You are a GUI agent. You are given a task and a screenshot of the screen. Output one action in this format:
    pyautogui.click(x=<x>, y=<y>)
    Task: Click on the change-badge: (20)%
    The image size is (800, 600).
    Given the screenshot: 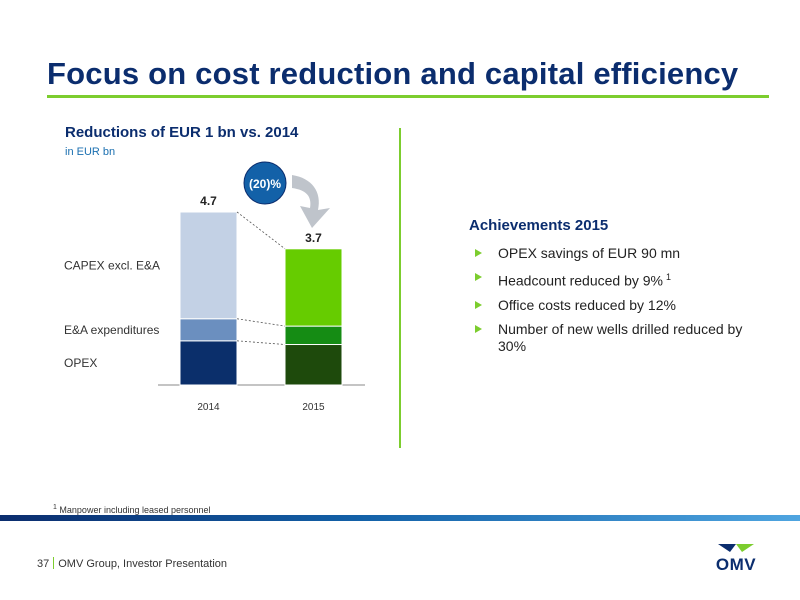 What is the action you would take?
    pyautogui.click(x=265, y=183)
    